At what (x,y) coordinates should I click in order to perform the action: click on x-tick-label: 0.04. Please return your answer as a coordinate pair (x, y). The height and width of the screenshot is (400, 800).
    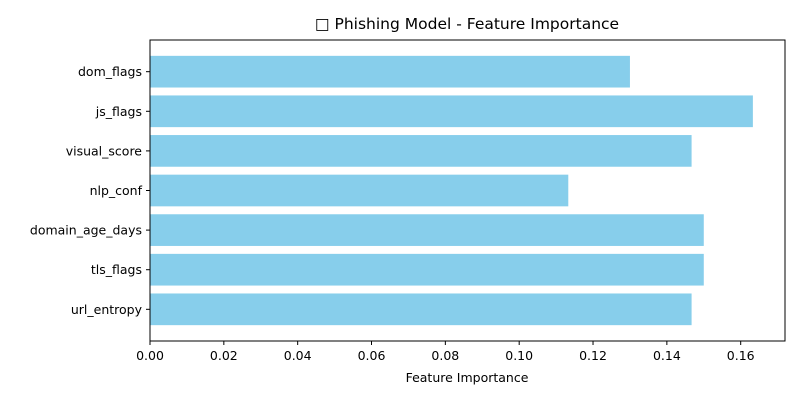
    Looking at the image, I should click on (298, 355).